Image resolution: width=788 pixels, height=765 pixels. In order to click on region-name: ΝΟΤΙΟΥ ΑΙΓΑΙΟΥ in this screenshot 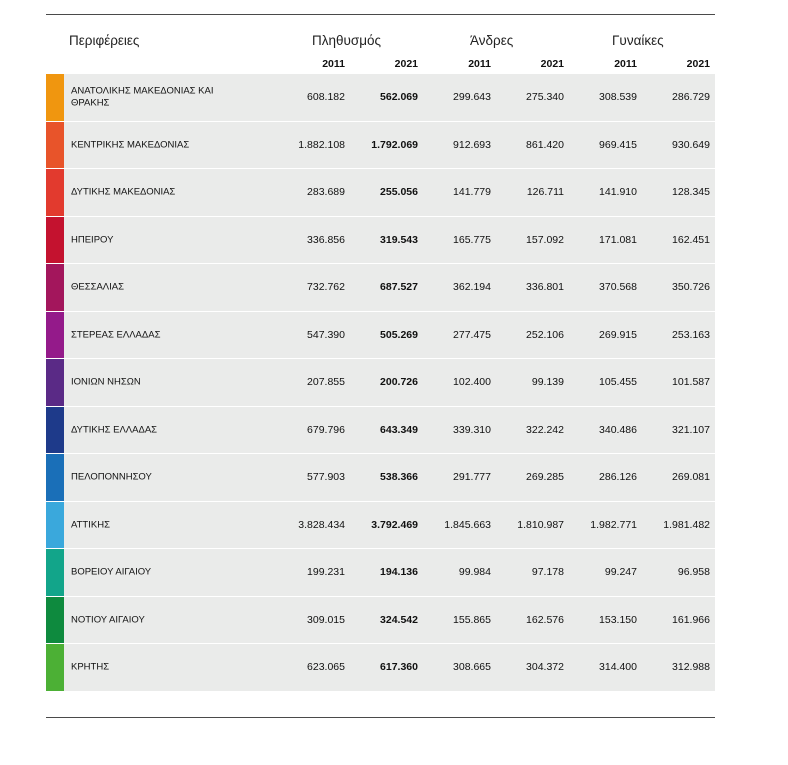, I will do `click(108, 619)`.